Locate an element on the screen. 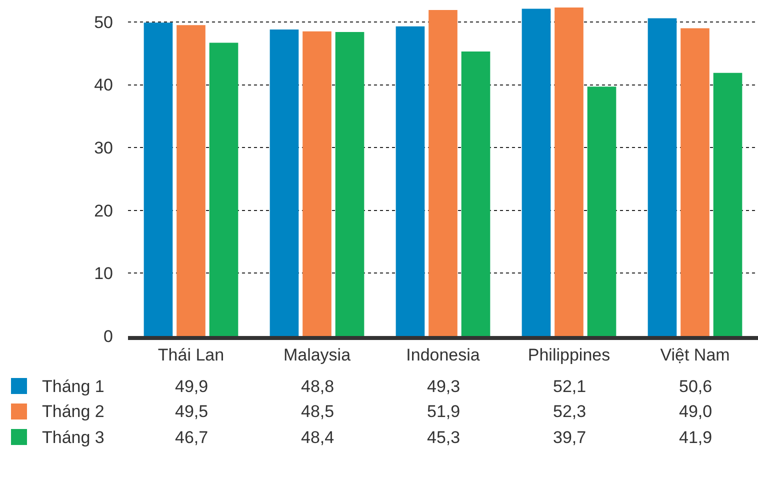  data-label: 49,5 is located at coordinates (191, 411).